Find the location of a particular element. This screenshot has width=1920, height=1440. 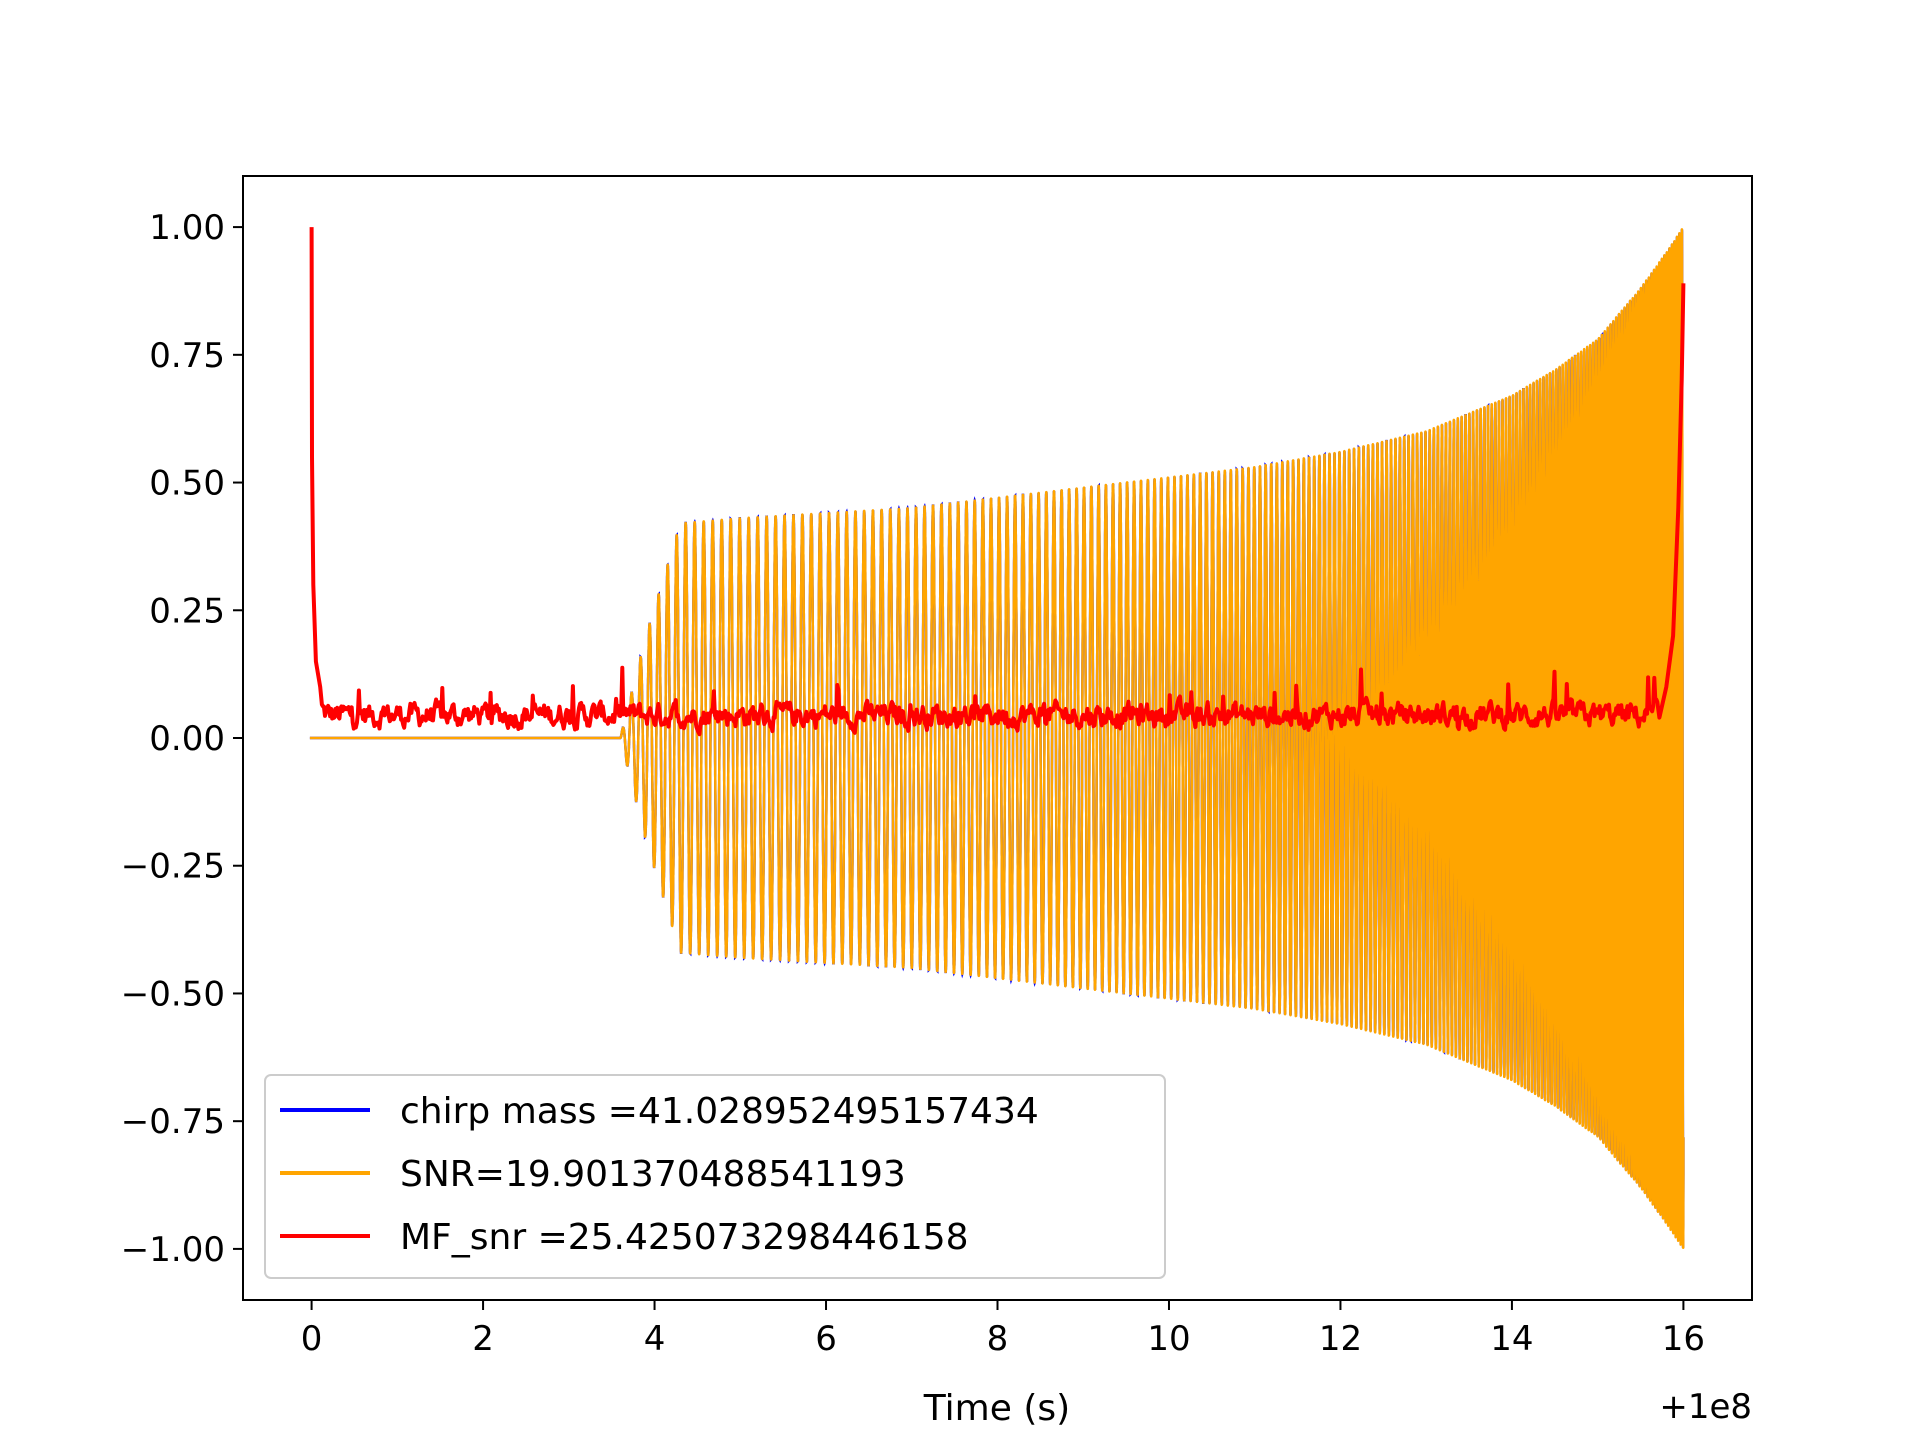

legend-label-snr: SNR=19.901370488541193 is located at coordinates (653, 1174).